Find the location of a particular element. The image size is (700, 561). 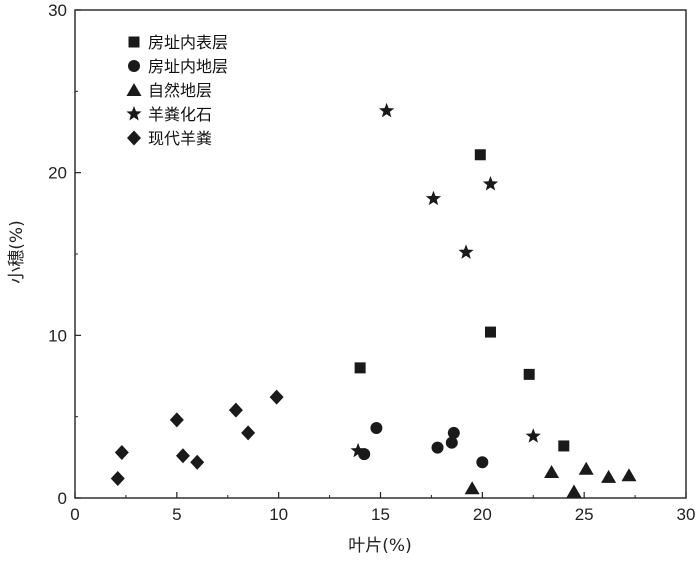

legend-label: 房址内地层 is located at coordinates (188, 66).